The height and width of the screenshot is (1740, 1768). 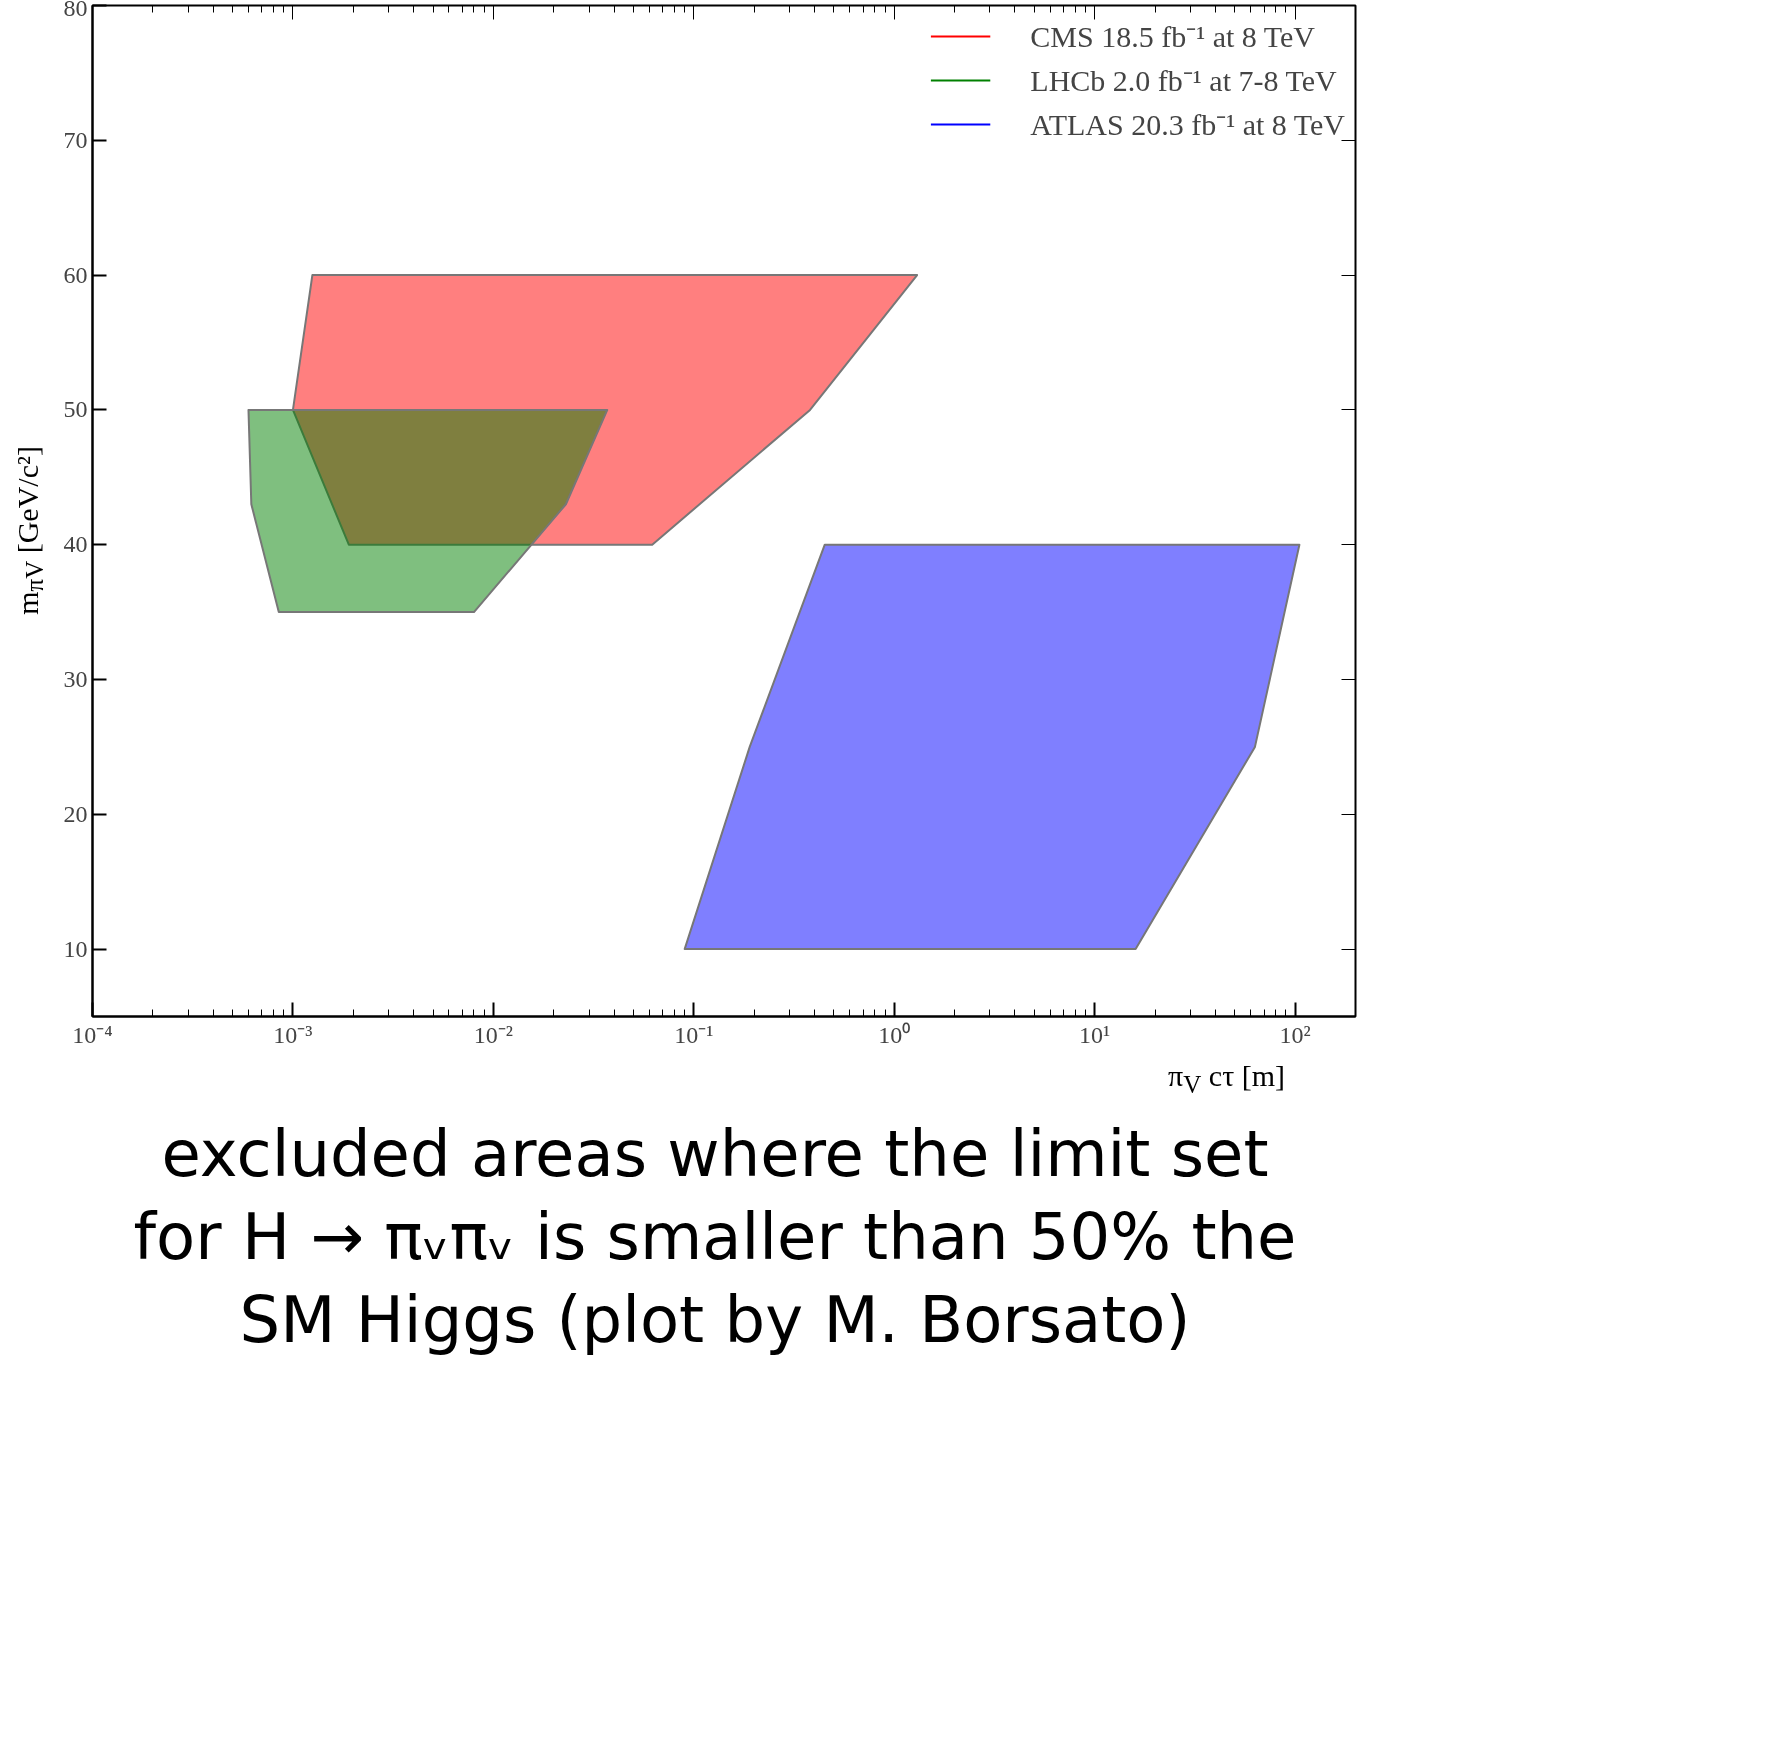 What do you see at coordinates (1226, 1079) in the screenshot?
I see `x-axis-title: π$_{V}$ cτ [m]` at bounding box center [1226, 1079].